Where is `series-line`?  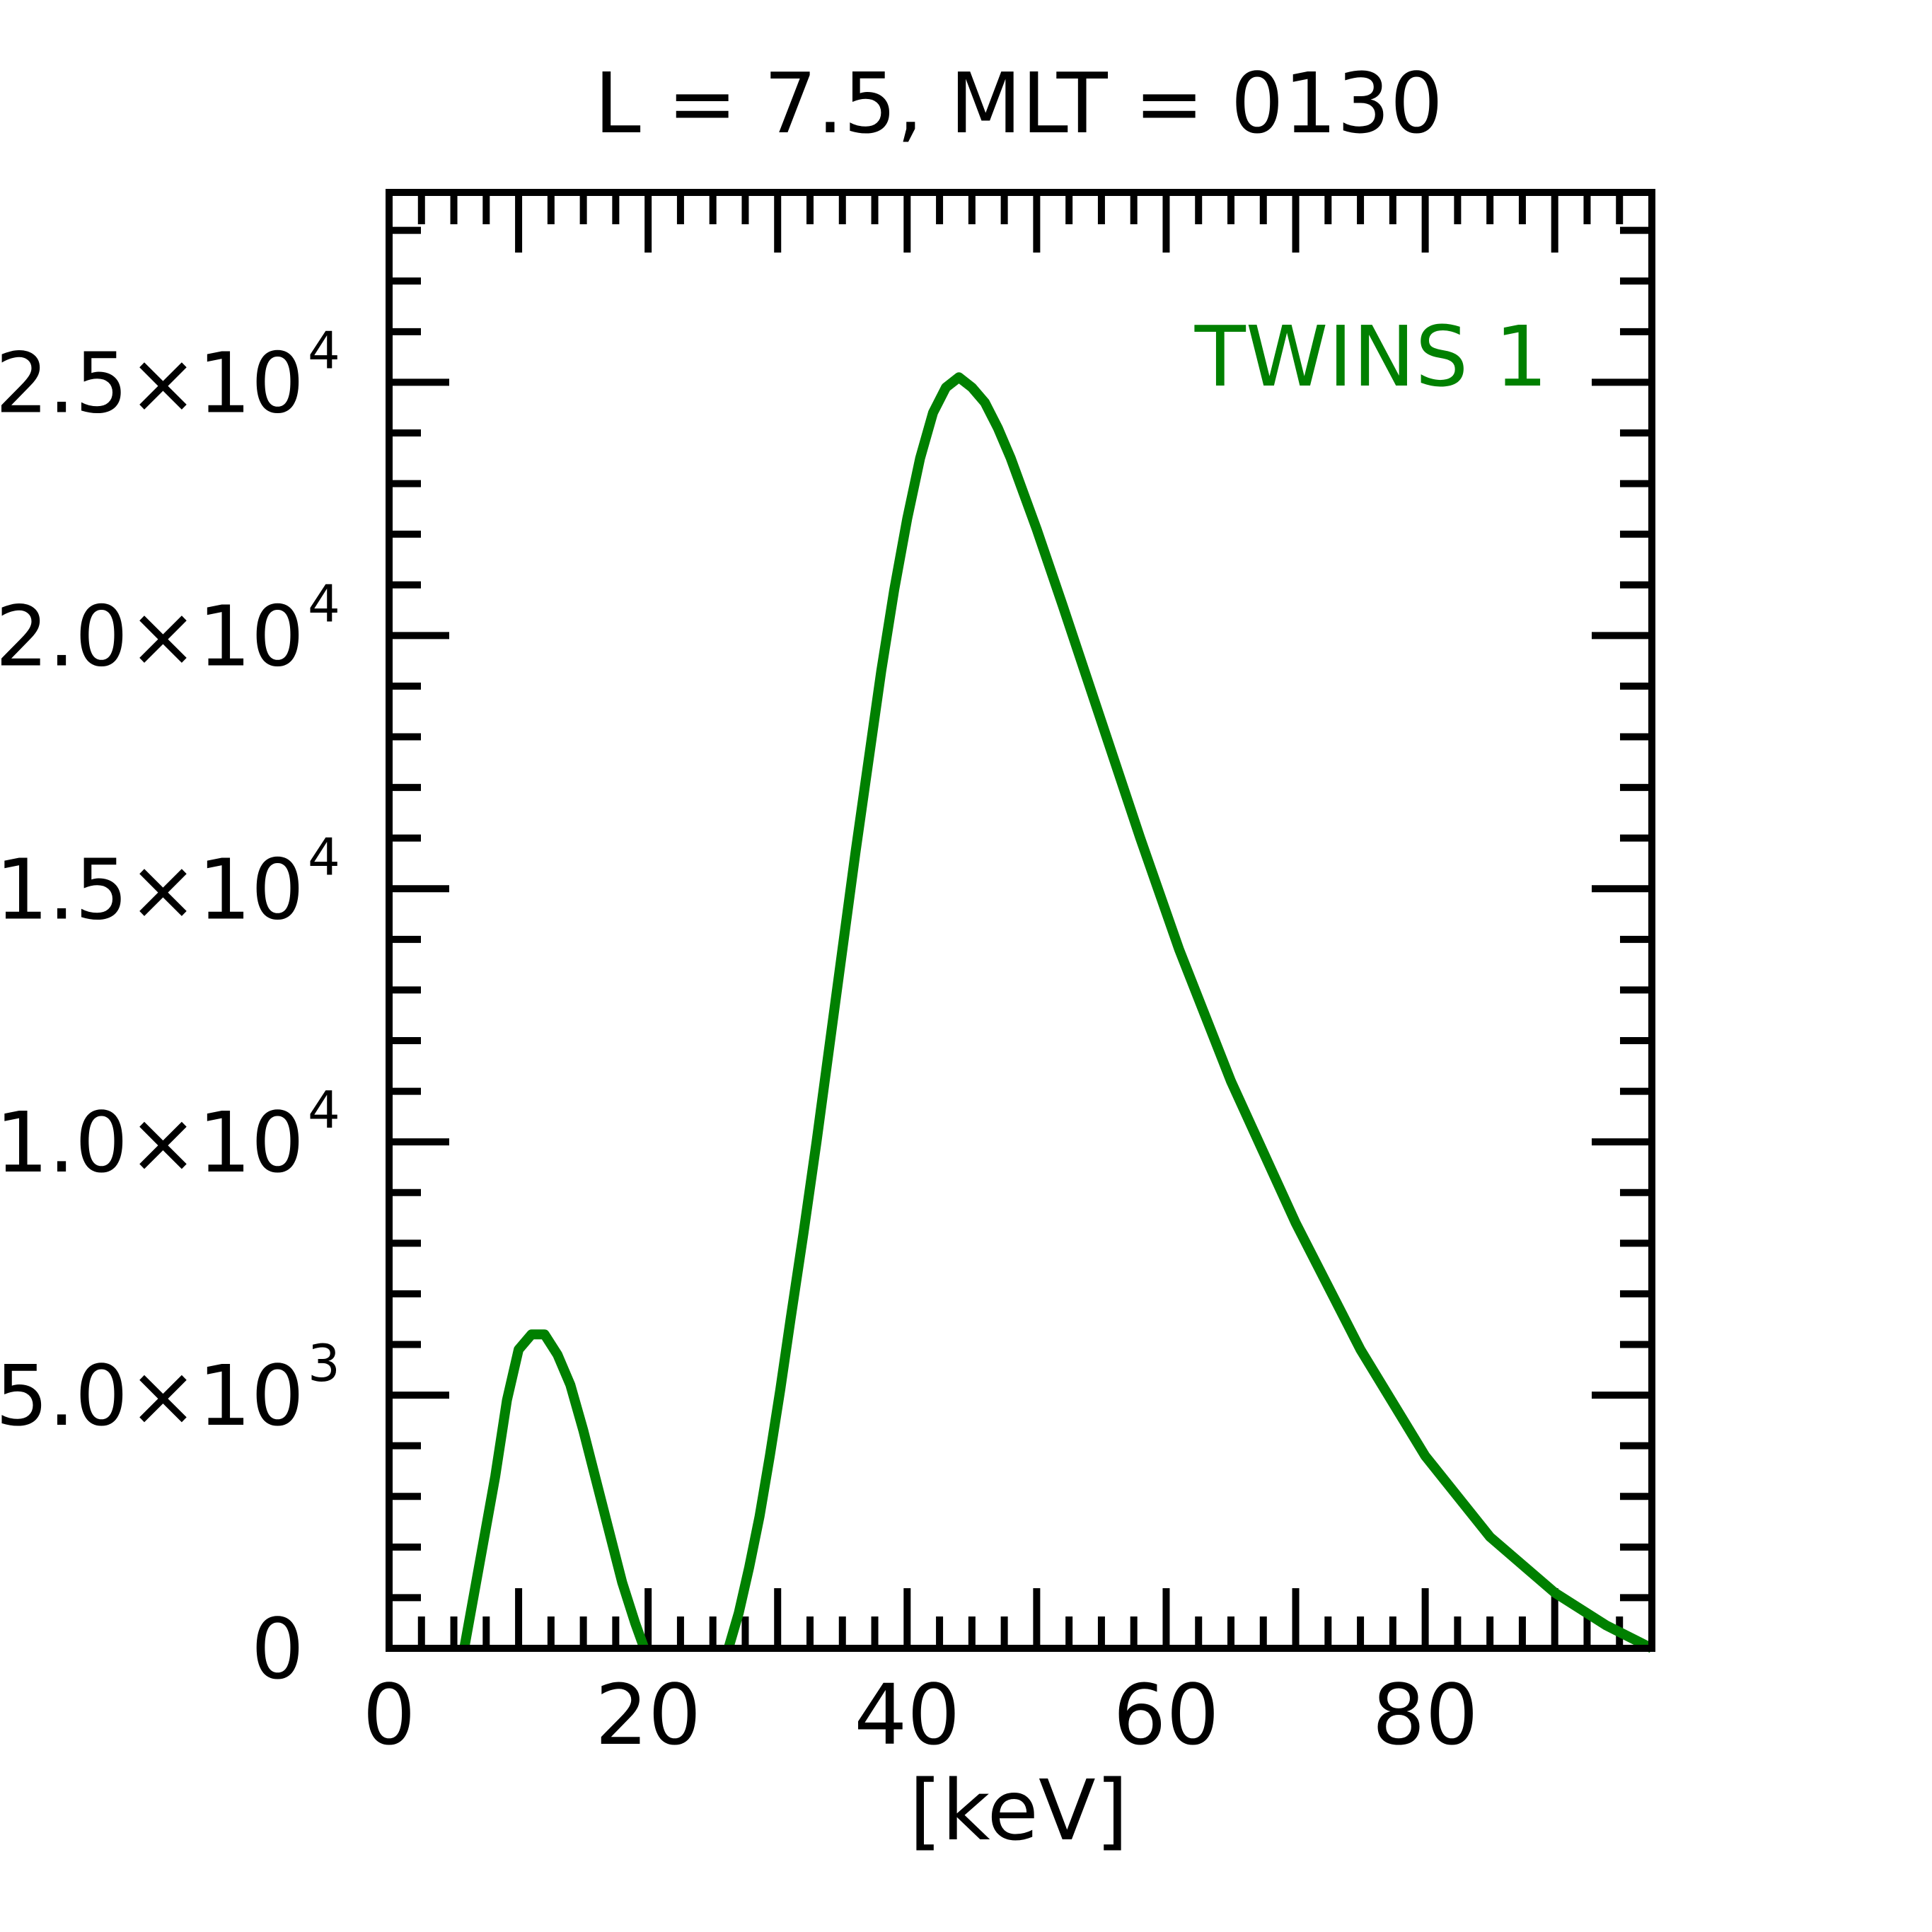
series-line is located at coordinates (554, 1489).